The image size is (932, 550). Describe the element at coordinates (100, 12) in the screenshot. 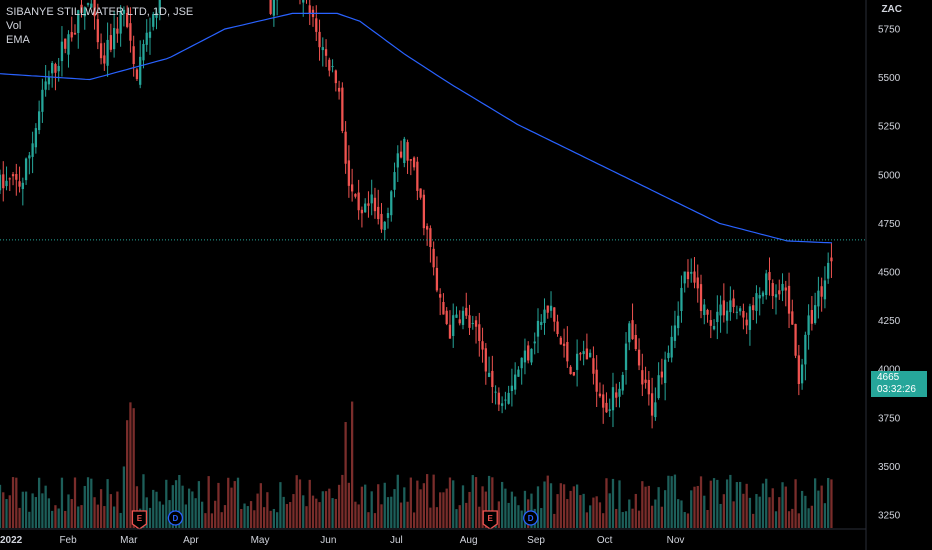

I see `symbol-title: SIBANYE STILLWATER LTD, 1D, JSE` at that location.